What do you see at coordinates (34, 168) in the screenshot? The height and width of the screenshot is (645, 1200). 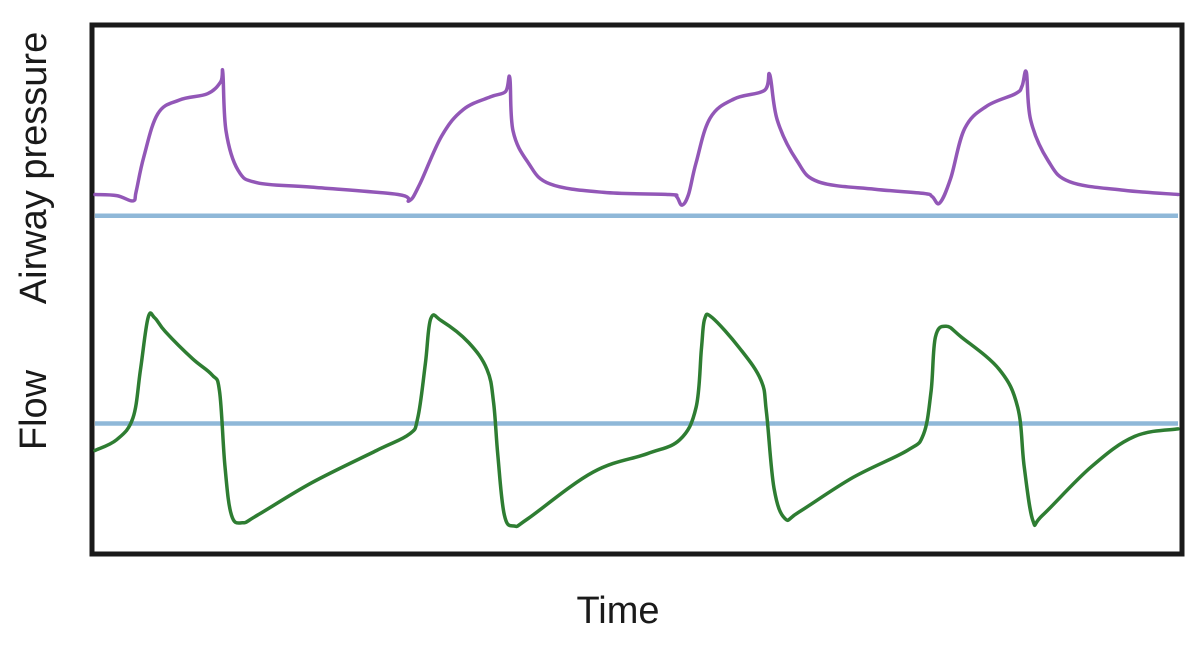 I see `y-axis-label-pressure: Airway pressure` at bounding box center [34, 168].